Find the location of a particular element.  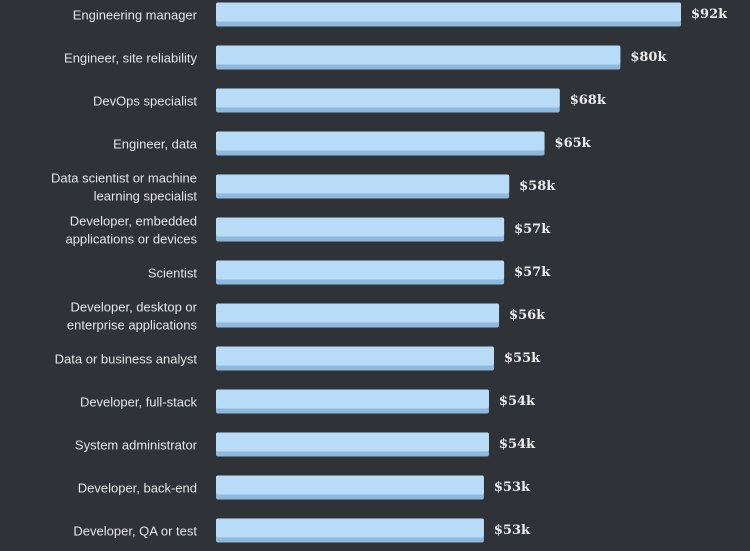

value-label: $68k is located at coordinates (588, 100).